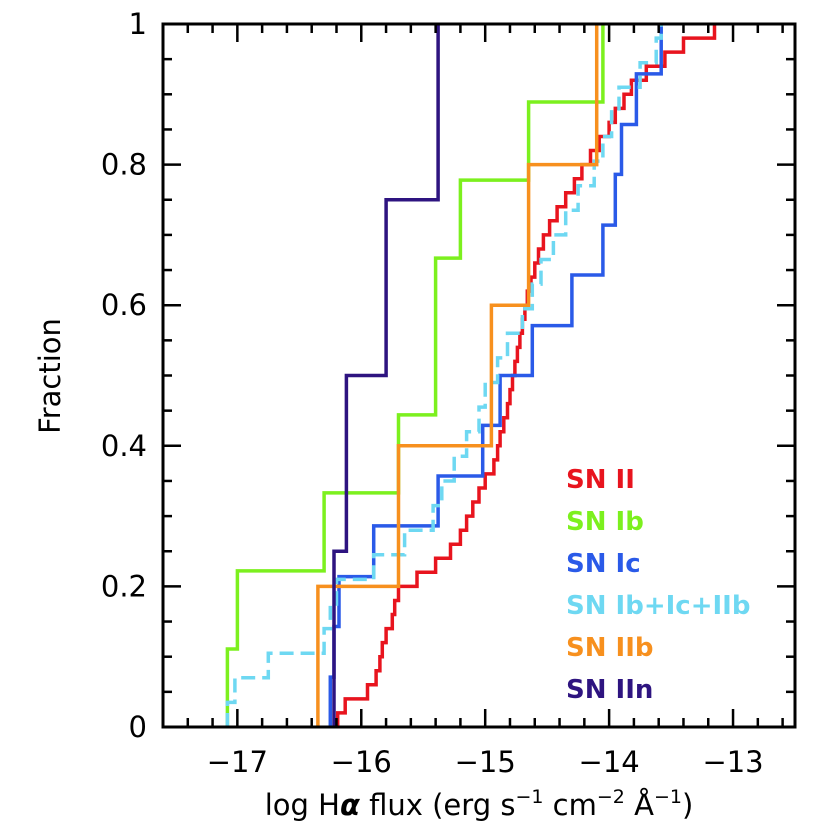  What do you see at coordinates (50, 376) in the screenshot?
I see `y-axis-title: Fraction` at bounding box center [50, 376].